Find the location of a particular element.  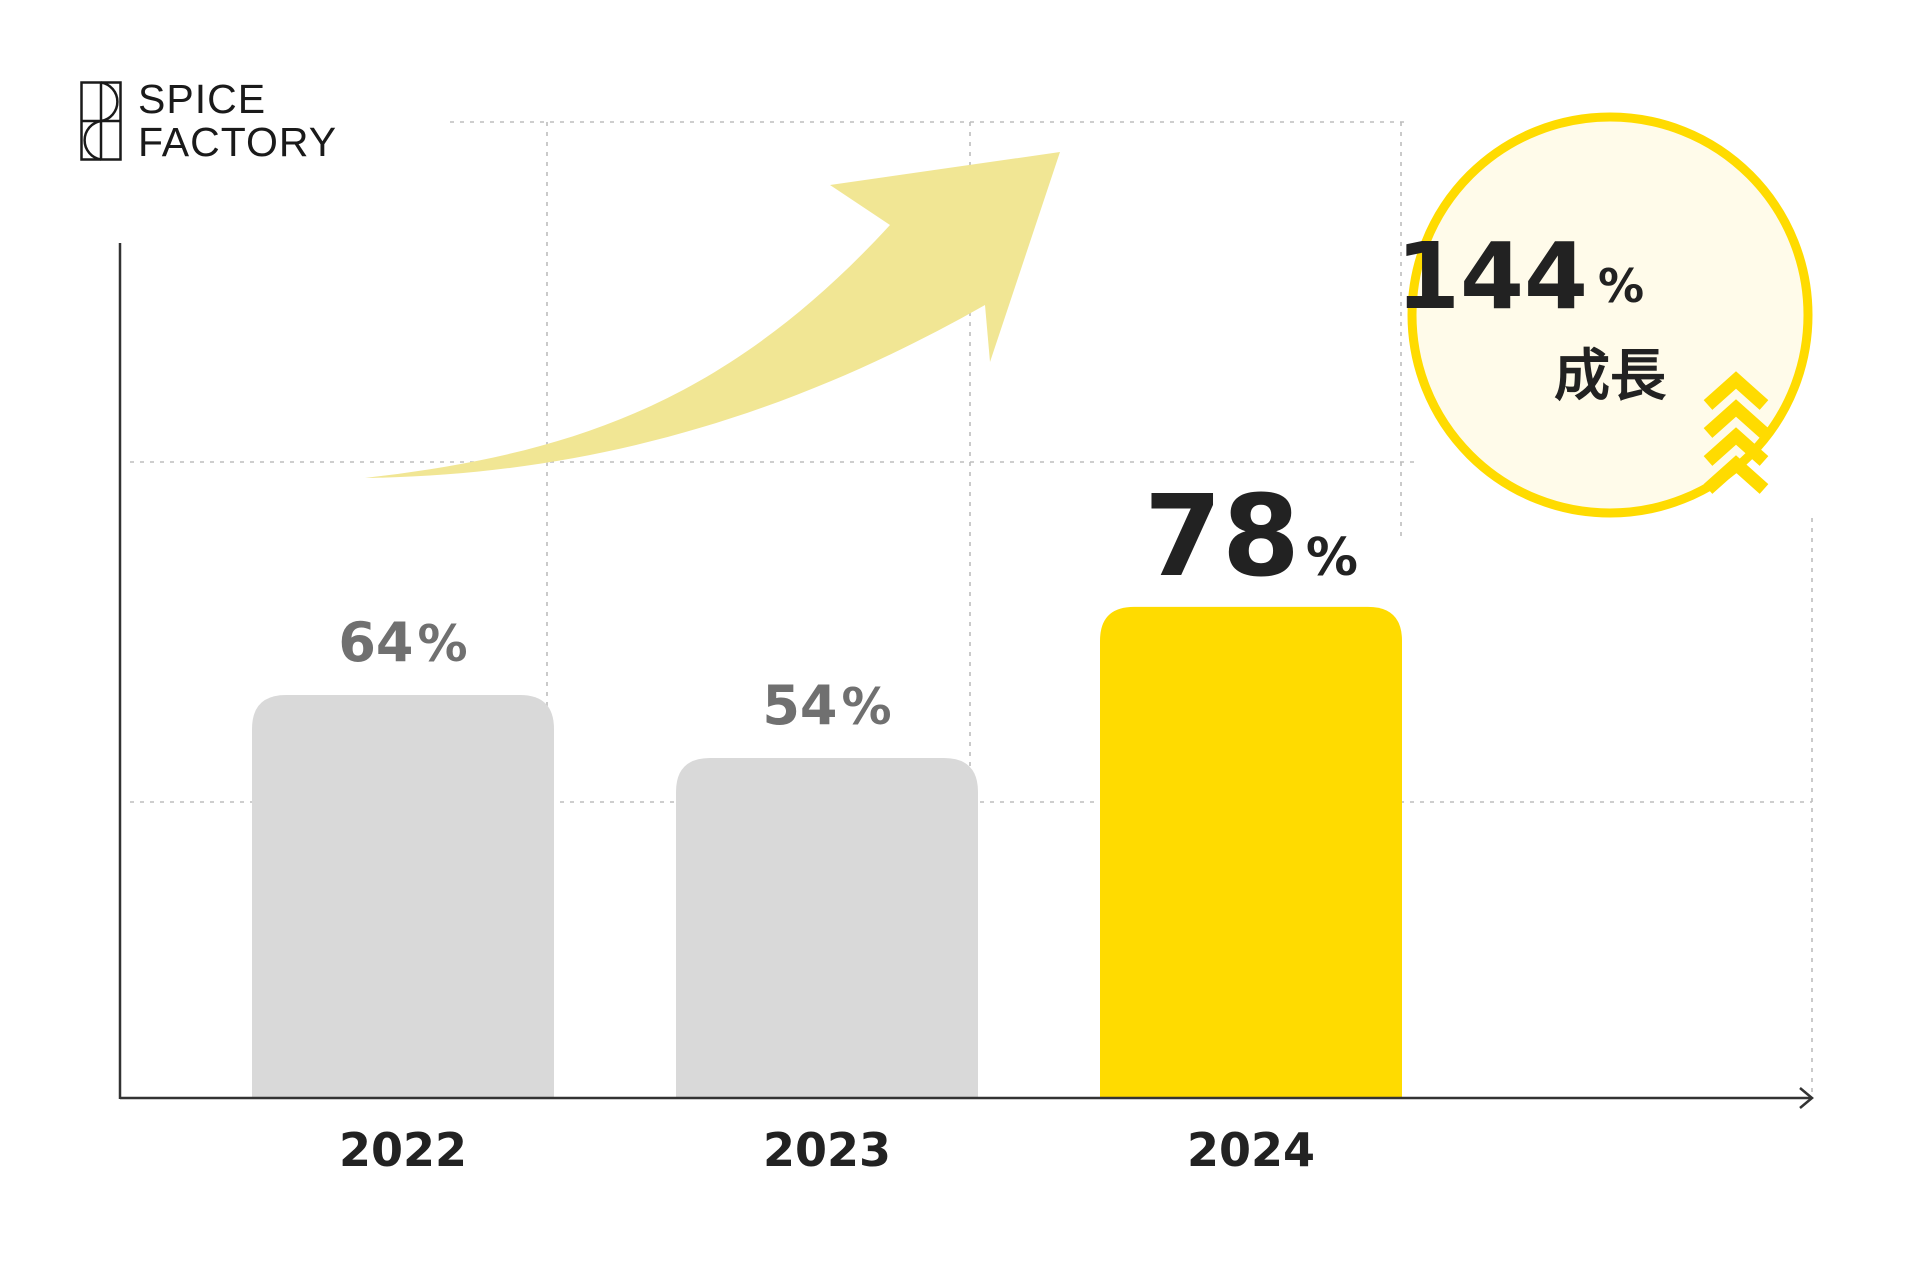

bar-value-labels: 64% 54% 78% is located at coordinates (848, 604).